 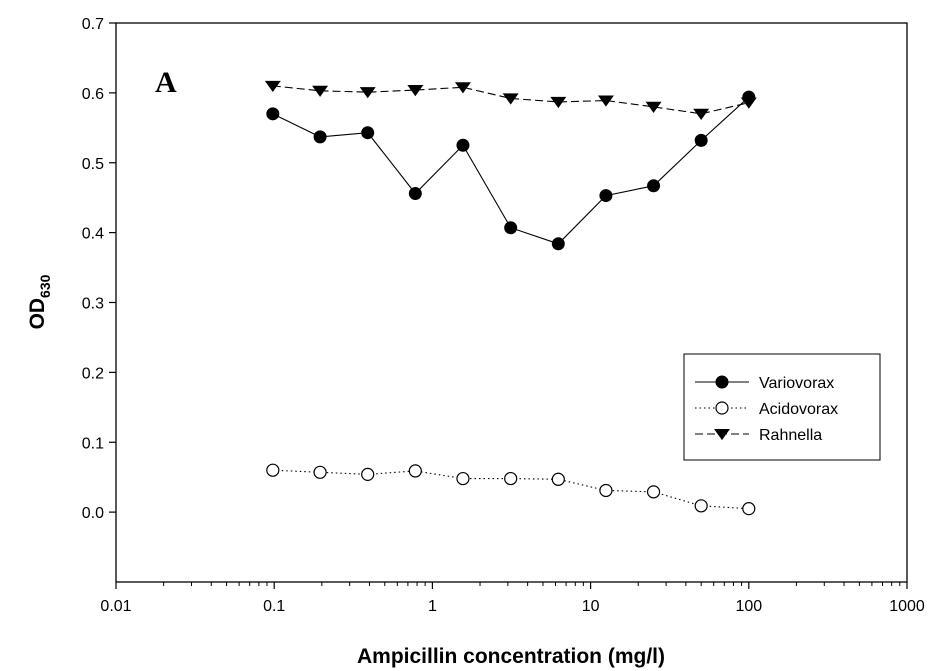 I want to click on y-axis-ticks: 0.0 0.1 0.2 0.3 0.4 0.5 0.6 0.7, so click(x=99, y=269).